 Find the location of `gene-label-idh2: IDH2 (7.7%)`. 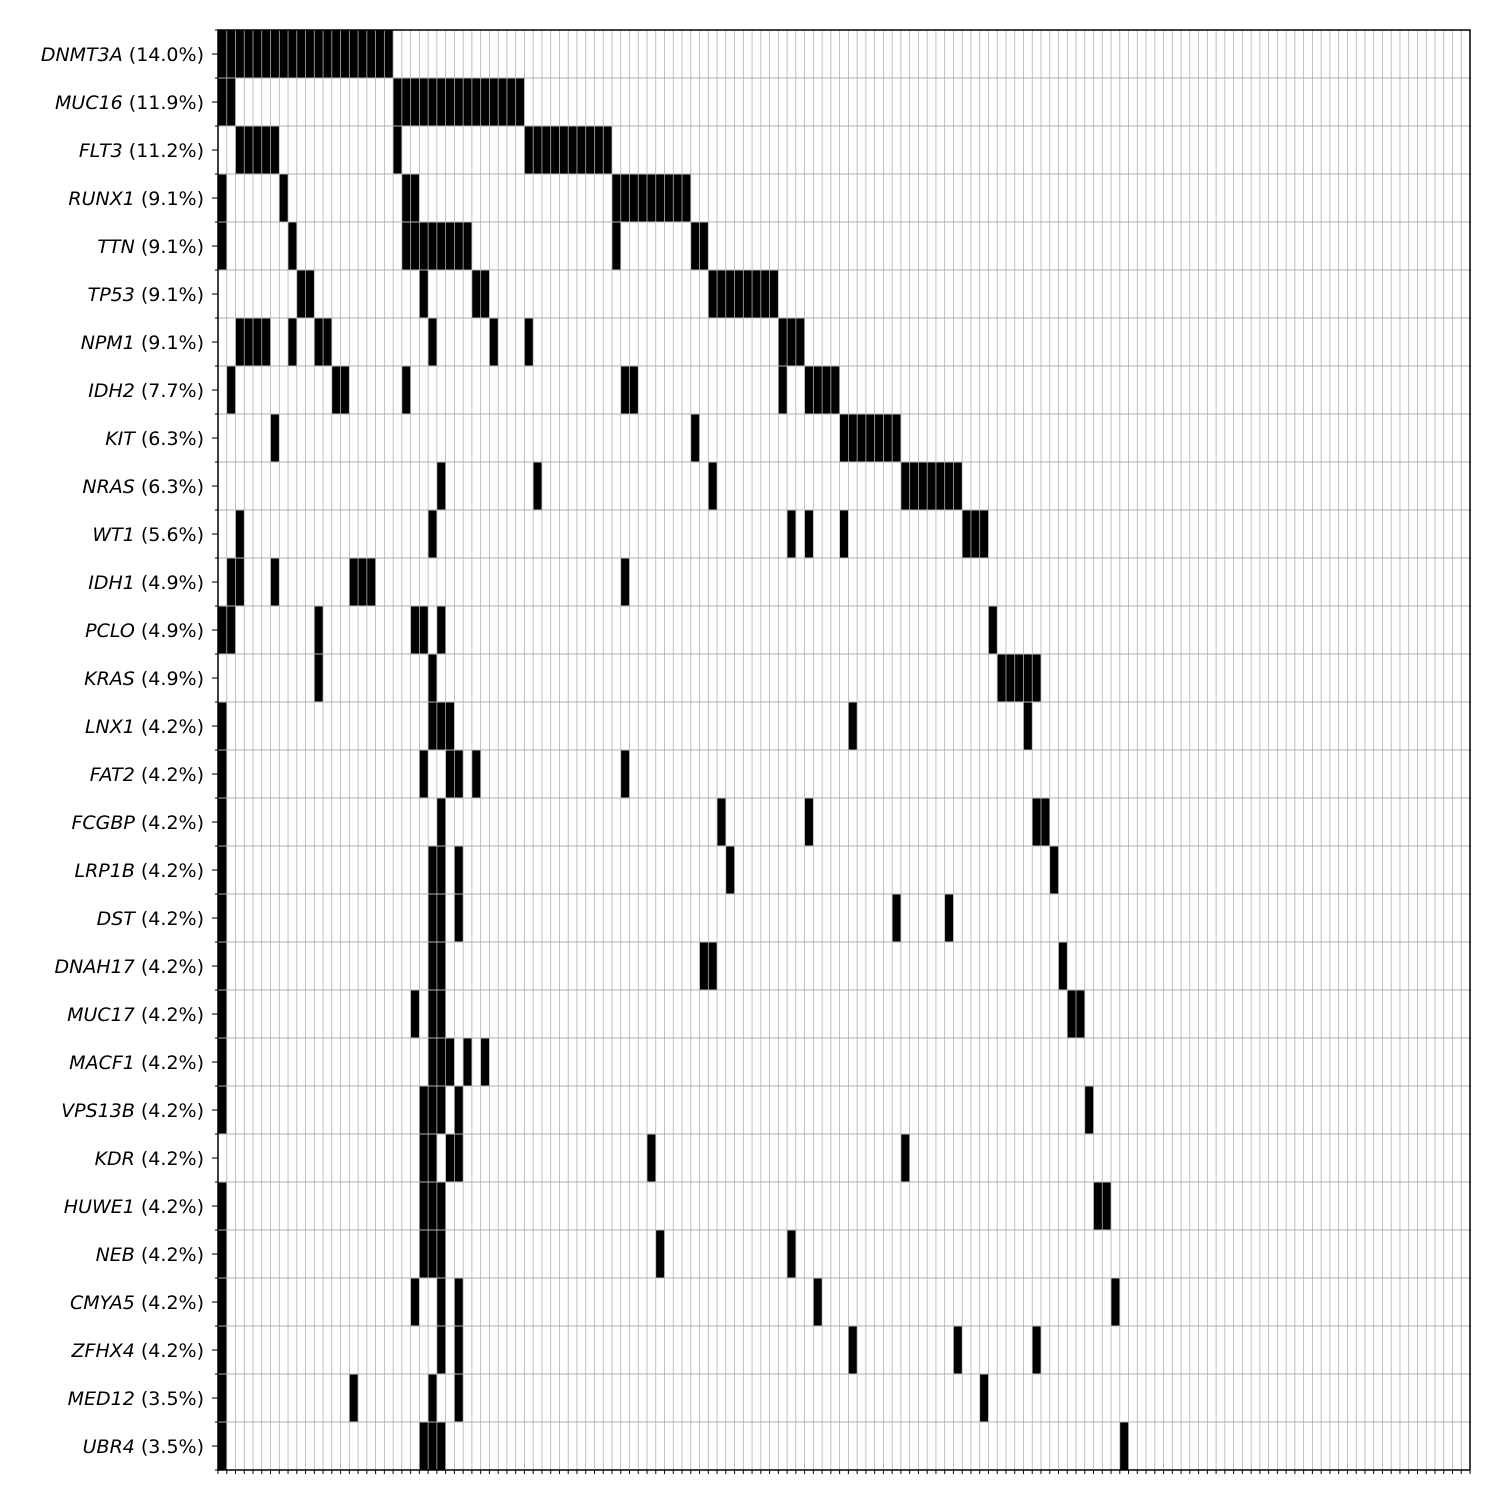

gene-label-idh2: IDH2 (7.7%) is located at coordinates (146, 391).